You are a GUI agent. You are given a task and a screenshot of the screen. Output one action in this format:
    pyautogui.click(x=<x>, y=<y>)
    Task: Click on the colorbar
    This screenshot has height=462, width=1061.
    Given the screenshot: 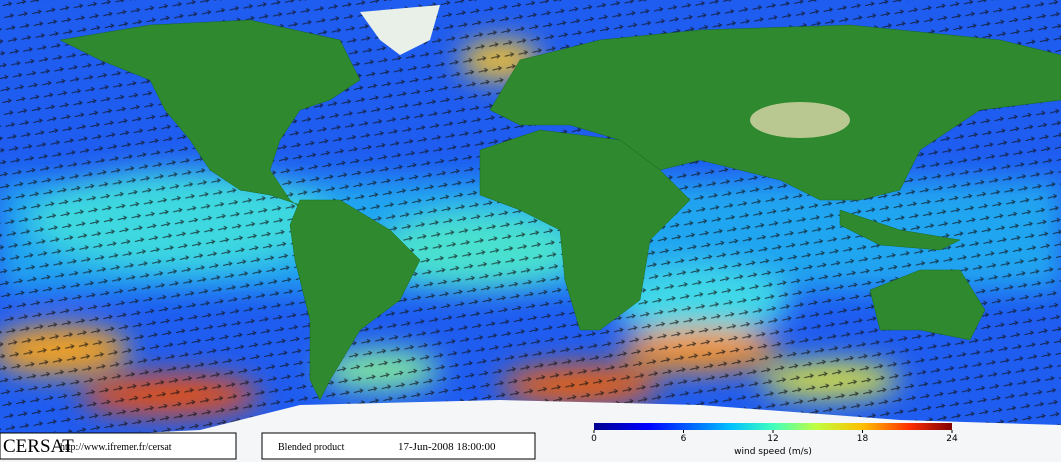 What is the action you would take?
    pyautogui.click(x=773, y=426)
    